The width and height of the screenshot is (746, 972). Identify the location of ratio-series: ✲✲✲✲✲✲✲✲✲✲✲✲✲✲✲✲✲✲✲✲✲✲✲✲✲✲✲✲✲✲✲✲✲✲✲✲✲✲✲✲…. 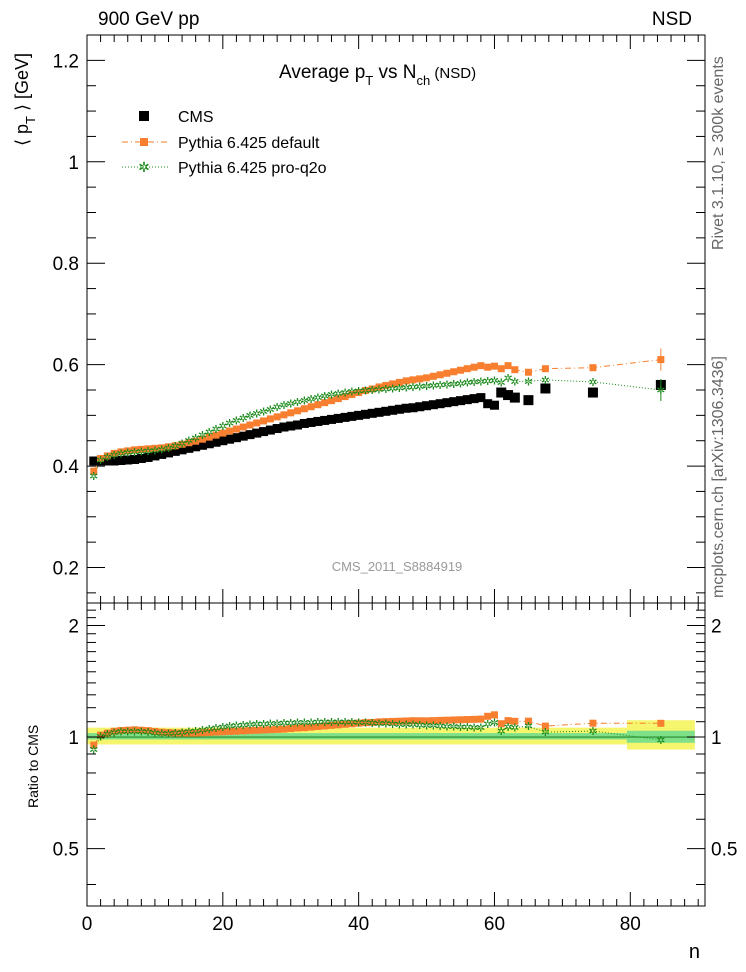
(377, 733).